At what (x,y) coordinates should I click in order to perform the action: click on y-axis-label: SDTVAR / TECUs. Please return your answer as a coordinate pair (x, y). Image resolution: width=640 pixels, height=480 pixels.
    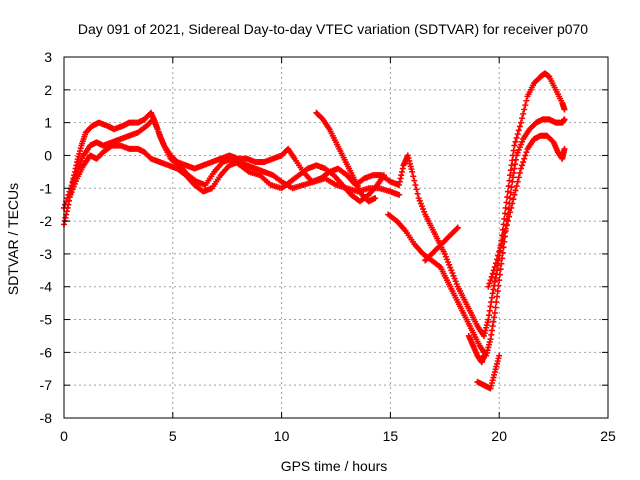
    Looking at the image, I should click on (13, 239).